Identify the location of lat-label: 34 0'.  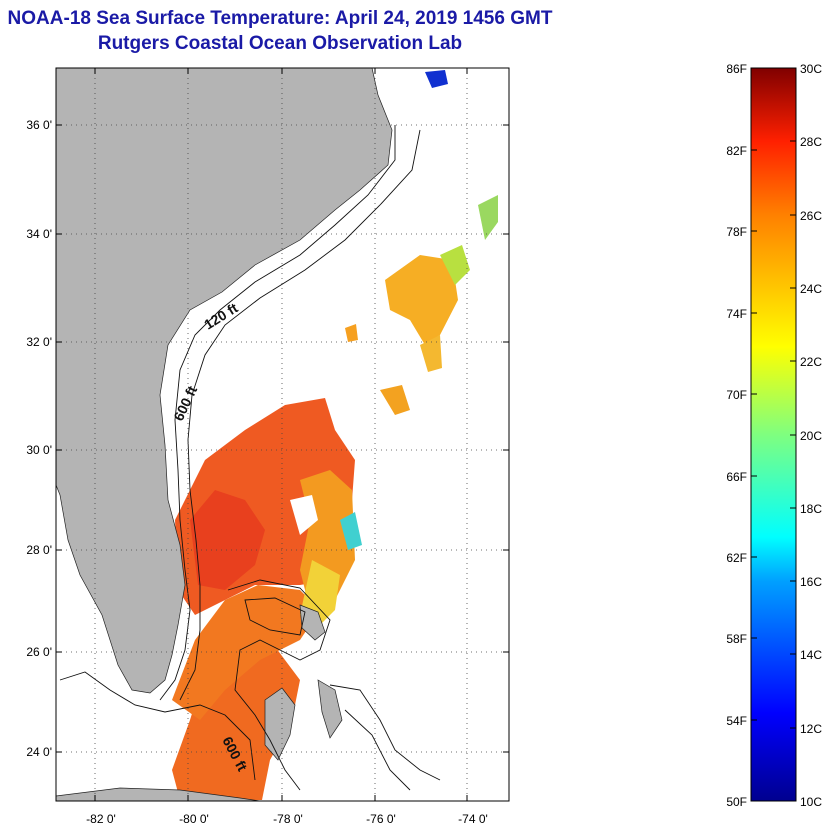
(39, 234).